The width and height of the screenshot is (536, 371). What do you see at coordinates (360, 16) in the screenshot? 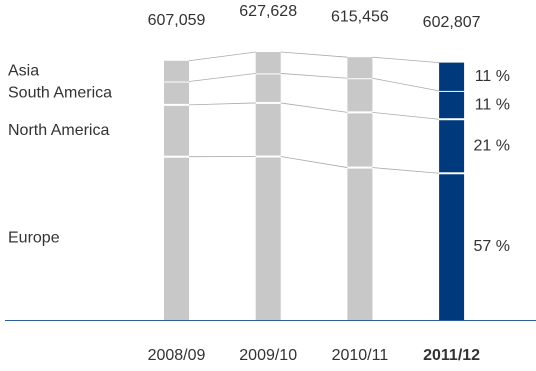
I see `total-label: 615,456` at bounding box center [360, 16].